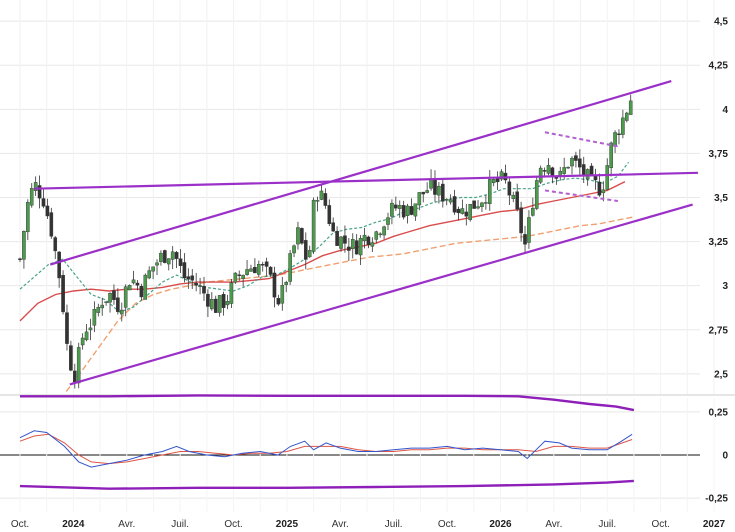 This screenshot has height=532, width=735. Describe the element at coordinates (581, 139) in the screenshot. I see `trendline-flag-top` at that location.